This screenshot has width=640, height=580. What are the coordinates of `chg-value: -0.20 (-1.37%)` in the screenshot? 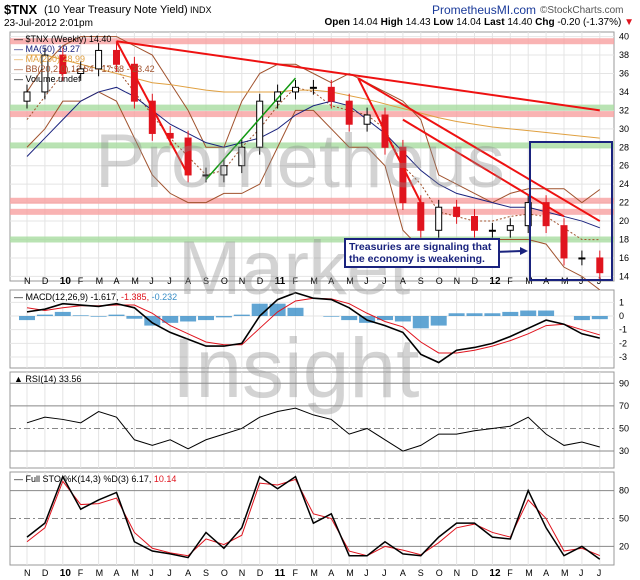 It's located at (589, 22).